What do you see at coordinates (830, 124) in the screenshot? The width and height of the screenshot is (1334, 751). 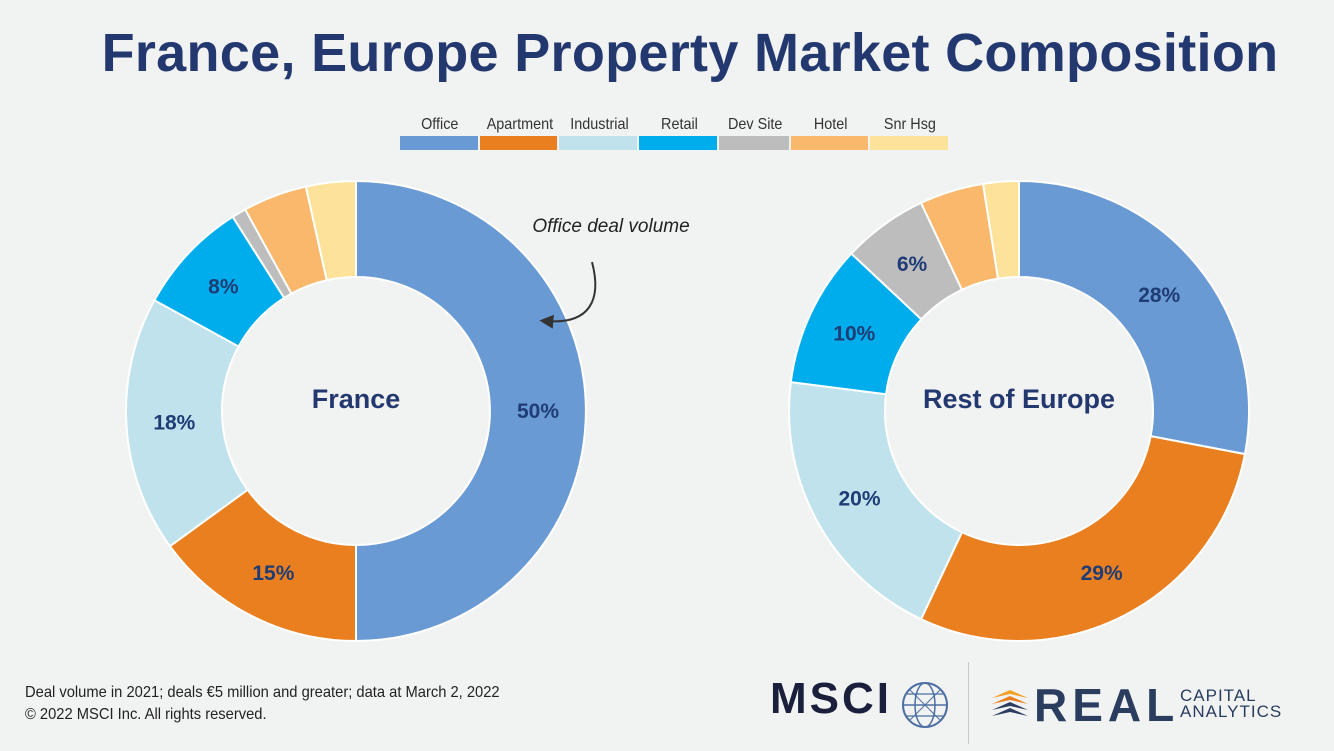 I see `legend-label: Hotel` at bounding box center [830, 124].